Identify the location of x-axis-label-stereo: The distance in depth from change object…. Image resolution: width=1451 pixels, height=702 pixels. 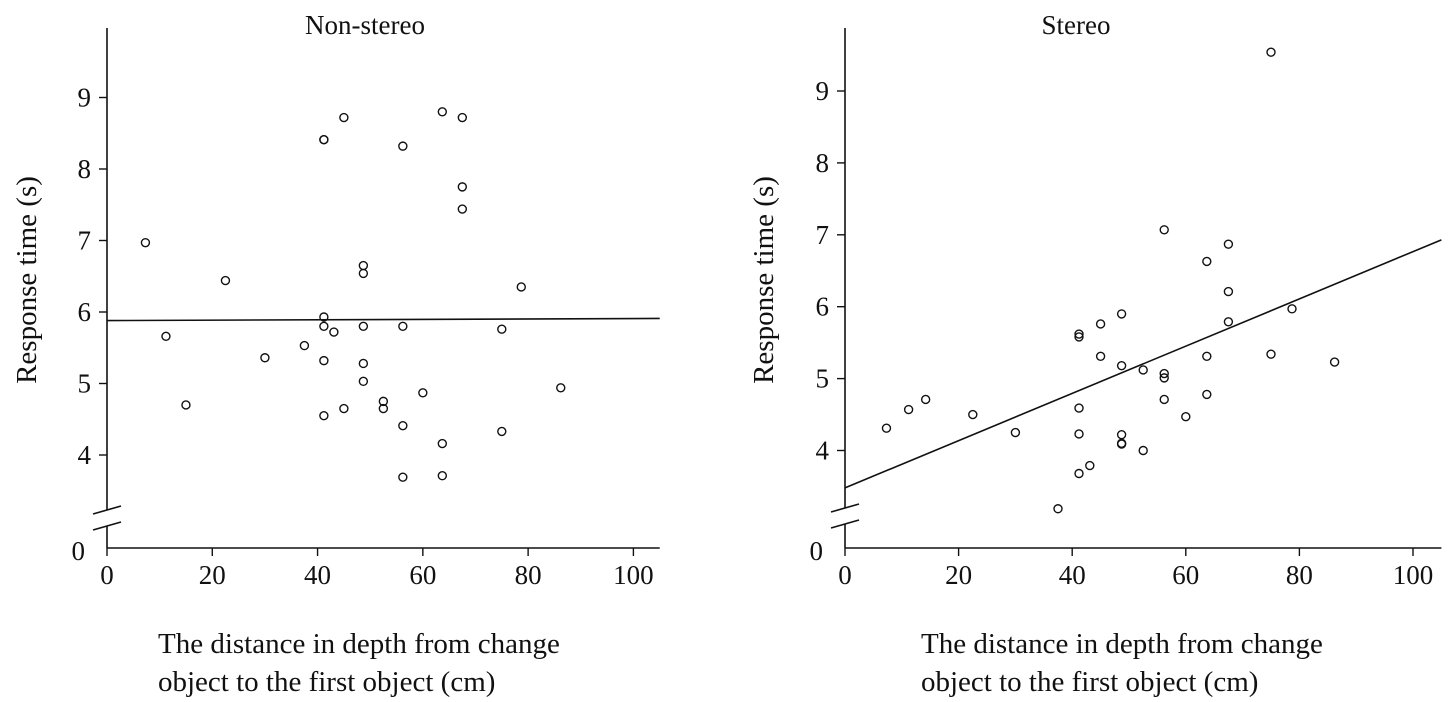
(1186, 663).